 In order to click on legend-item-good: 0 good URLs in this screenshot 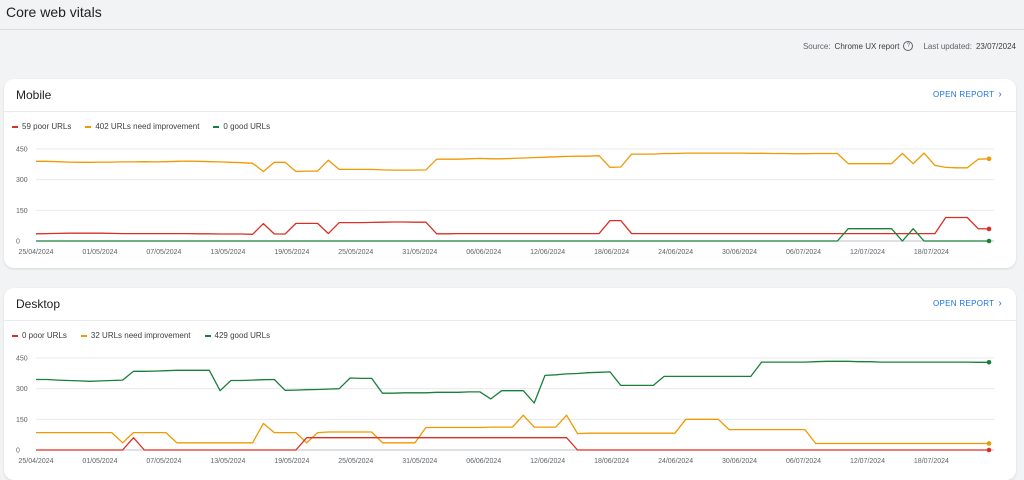, I will do `click(241, 126)`.